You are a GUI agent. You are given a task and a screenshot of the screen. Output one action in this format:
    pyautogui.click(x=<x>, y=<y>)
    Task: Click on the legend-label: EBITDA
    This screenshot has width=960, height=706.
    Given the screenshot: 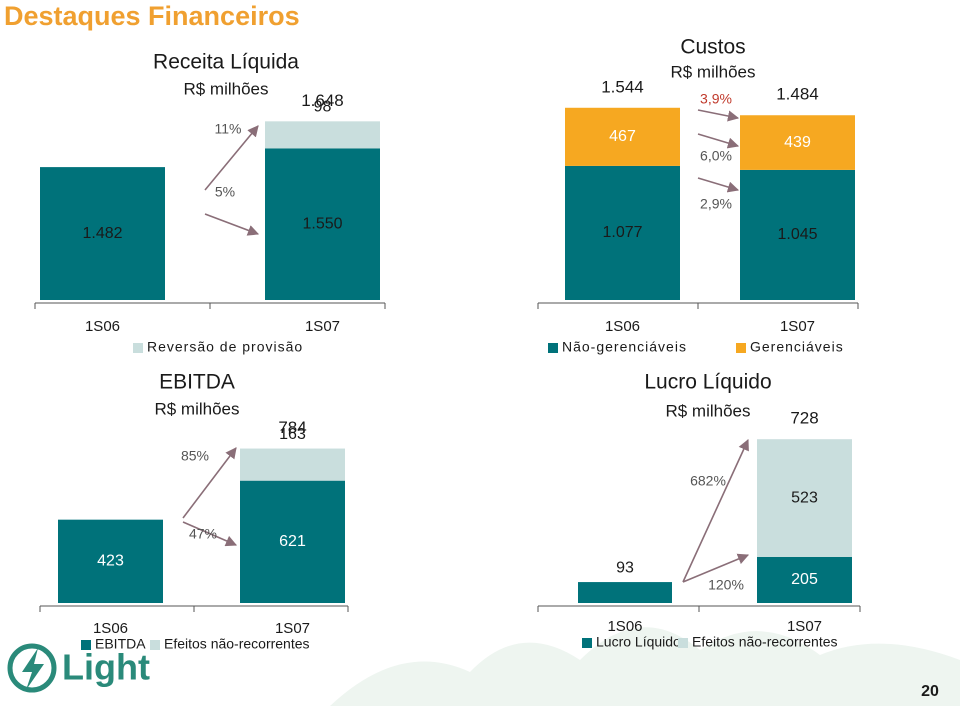 What is the action you would take?
    pyautogui.click(x=120, y=644)
    